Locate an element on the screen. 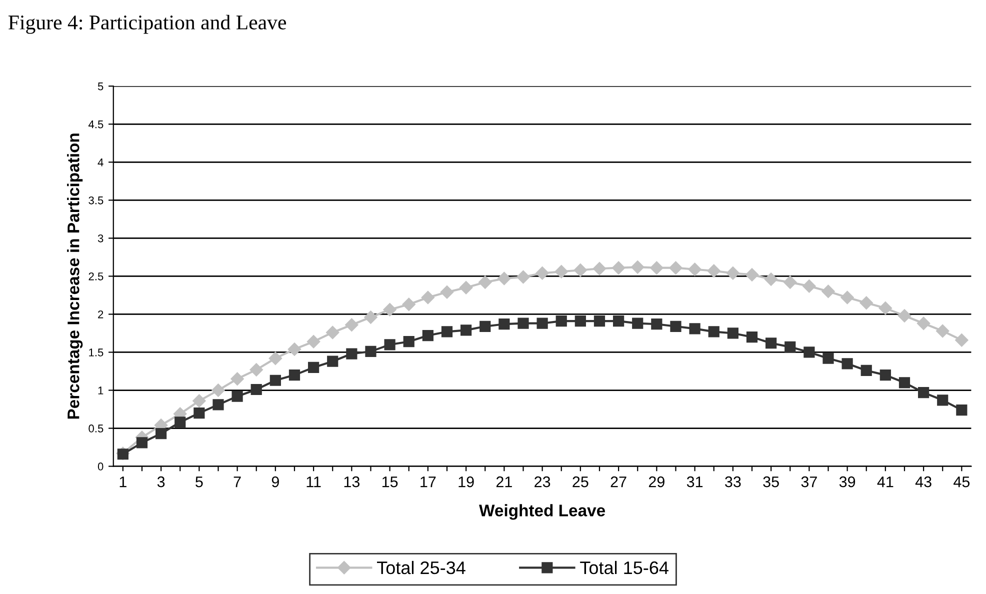  x-tick-label: 1 is located at coordinates (123, 482).